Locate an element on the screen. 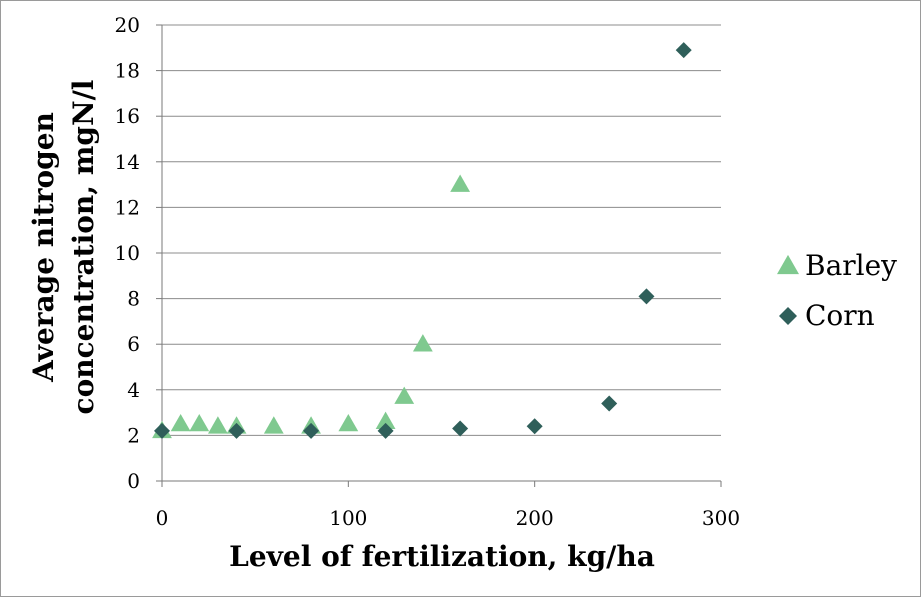 The width and height of the screenshot is (921, 597). x-tick-label: 100 is located at coordinates (348, 518).